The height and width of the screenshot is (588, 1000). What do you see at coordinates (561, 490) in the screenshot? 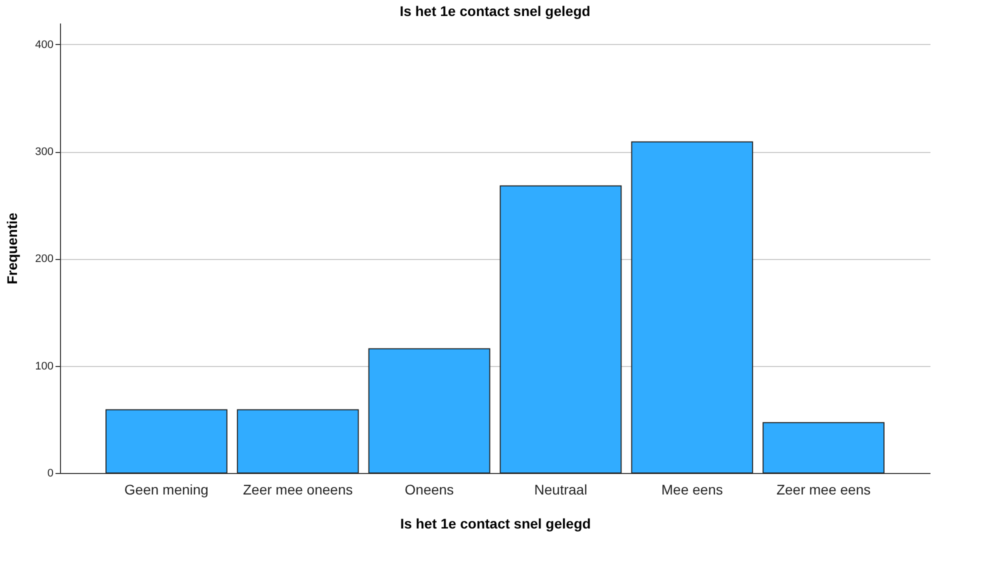
I see `x-tick-label: Neutraal` at bounding box center [561, 490].